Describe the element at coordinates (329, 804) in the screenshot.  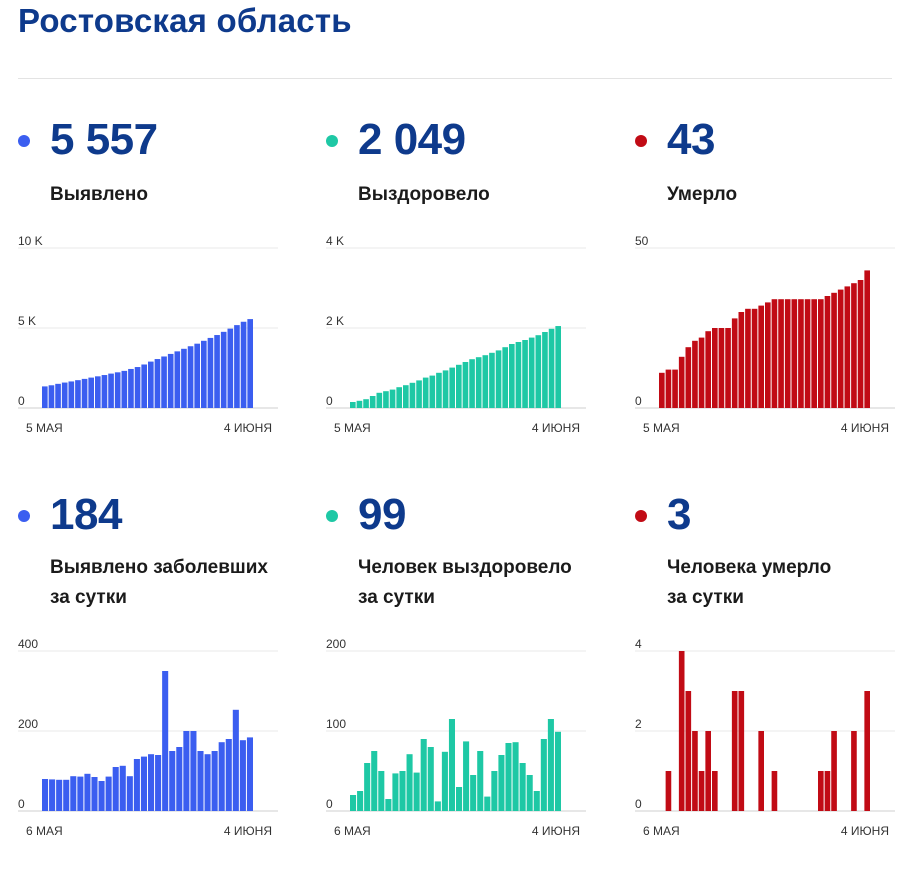
I see `y-tick-label: 0` at that location.